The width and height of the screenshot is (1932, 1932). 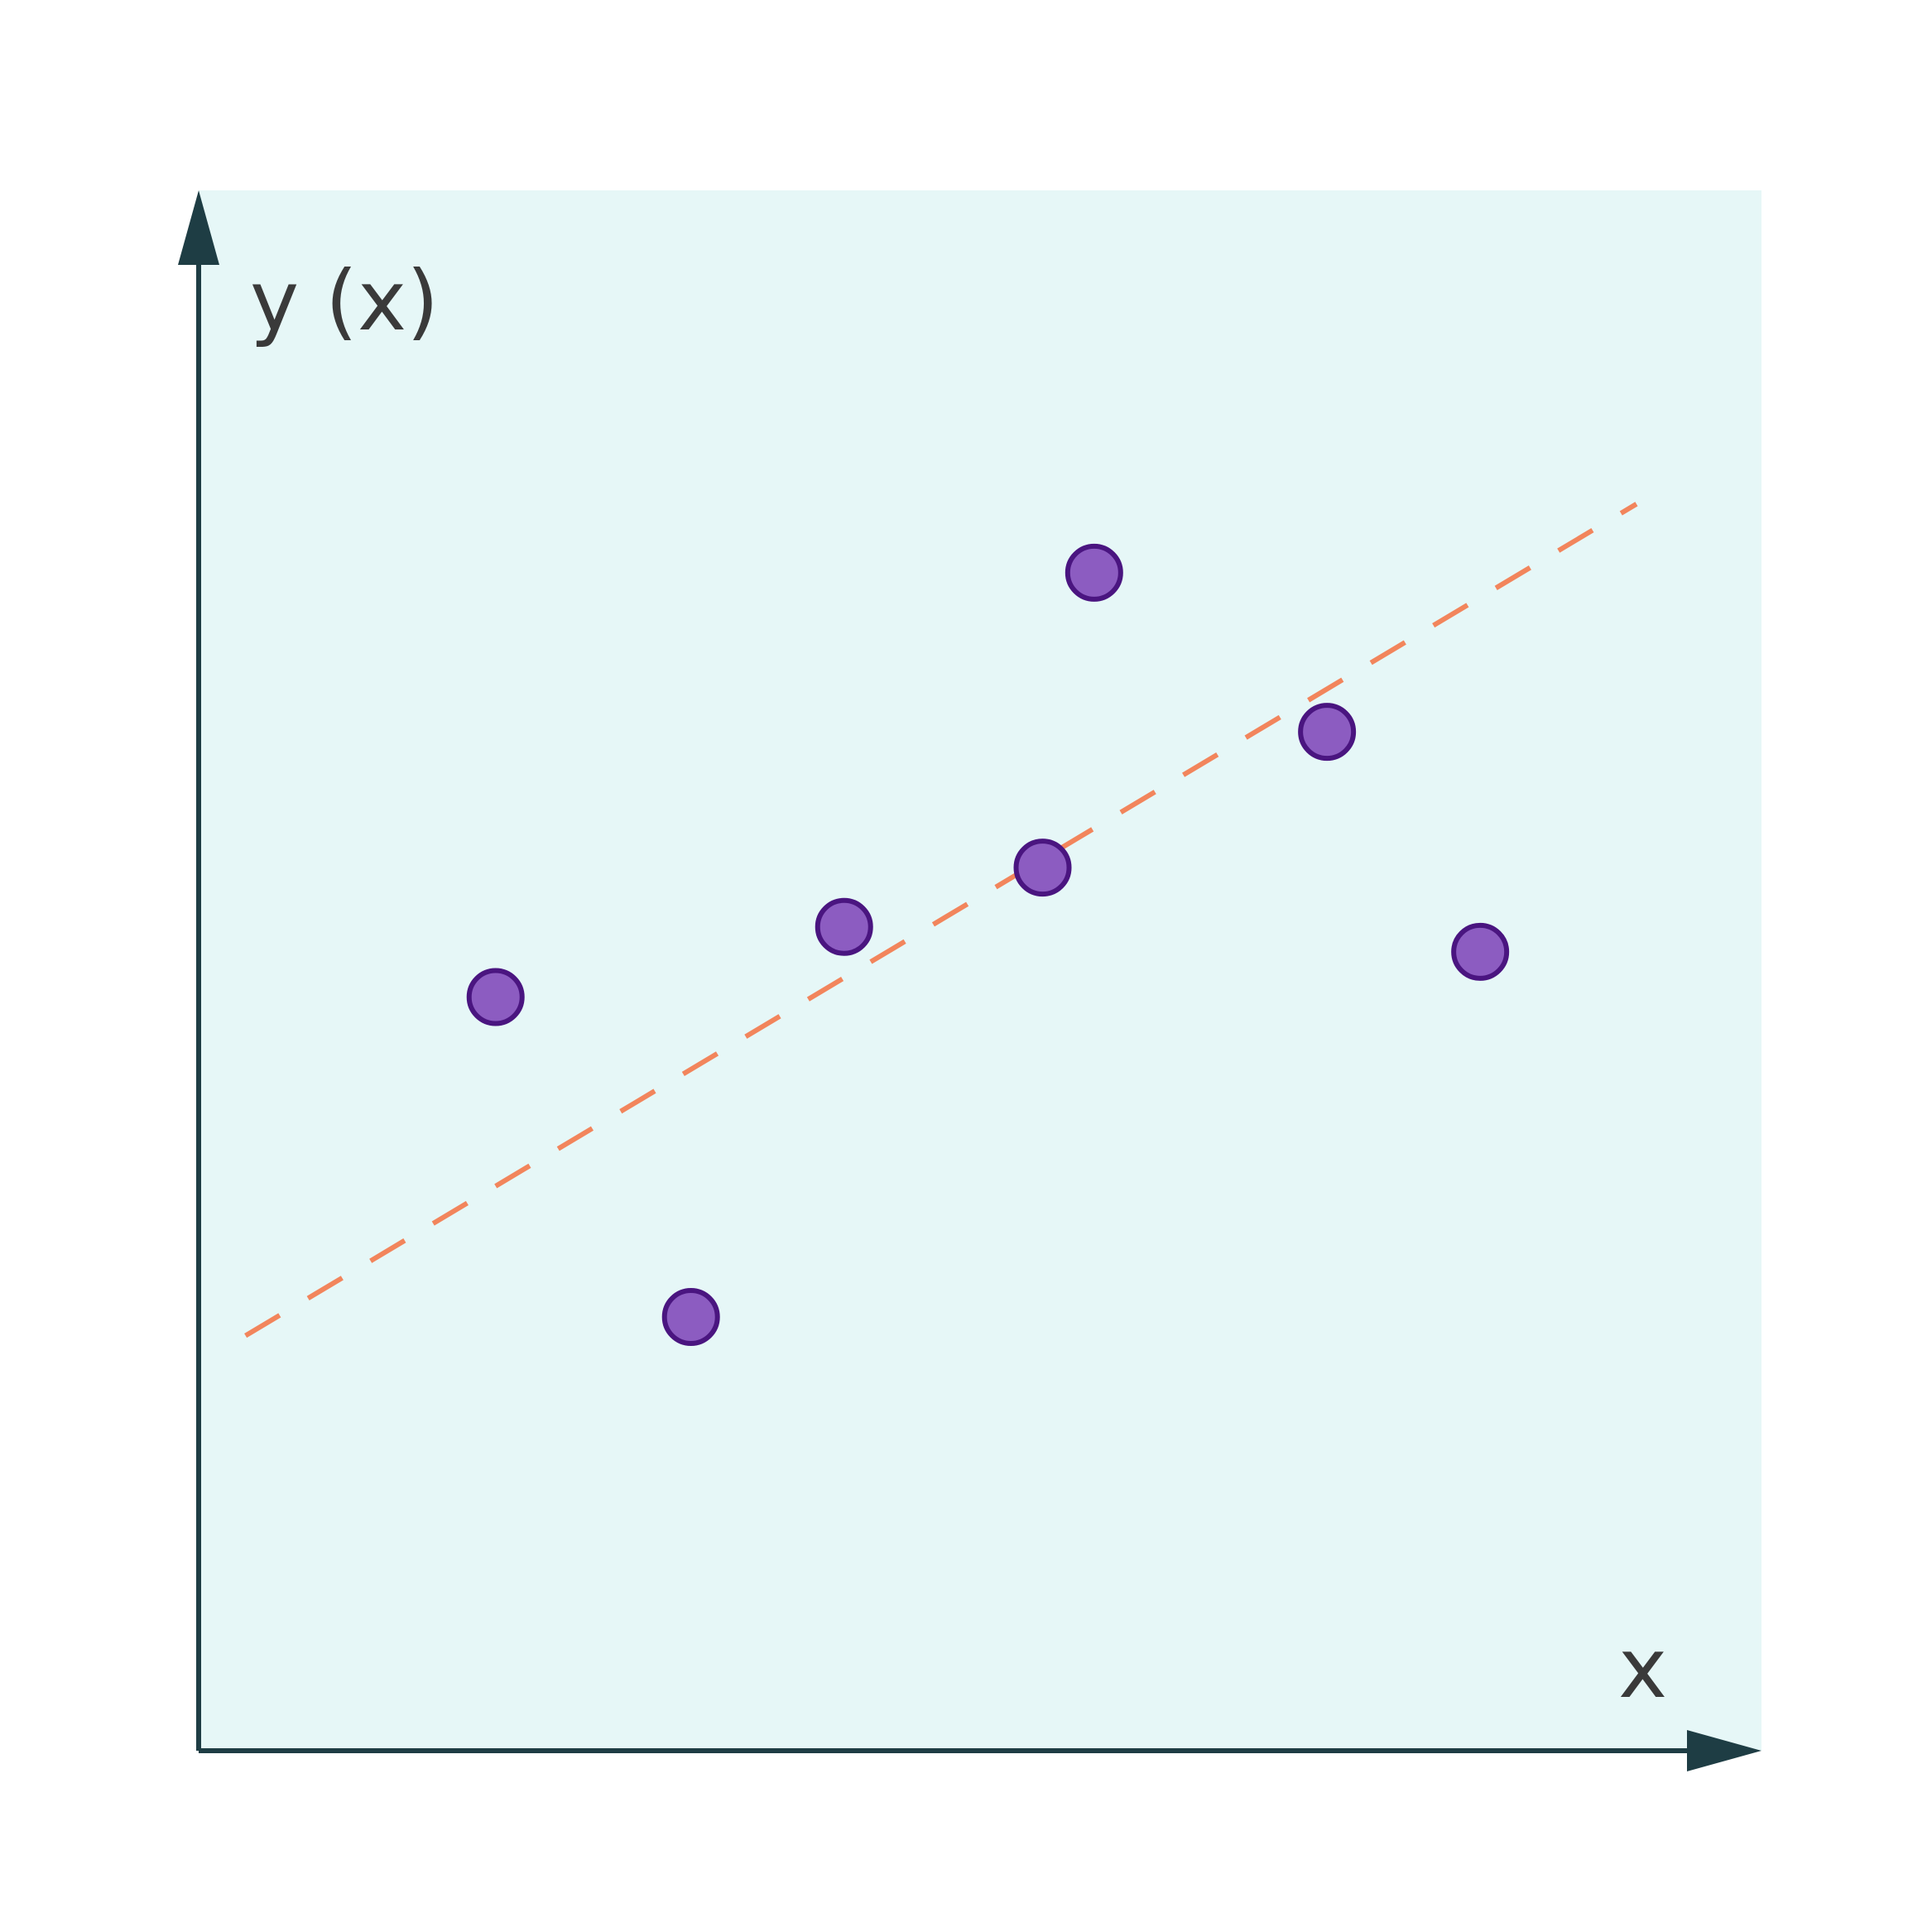 What do you see at coordinates (1724, 1750) in the screenshot?
I see `x-axis-arrowhead` at bounding box center [1724, 1750].